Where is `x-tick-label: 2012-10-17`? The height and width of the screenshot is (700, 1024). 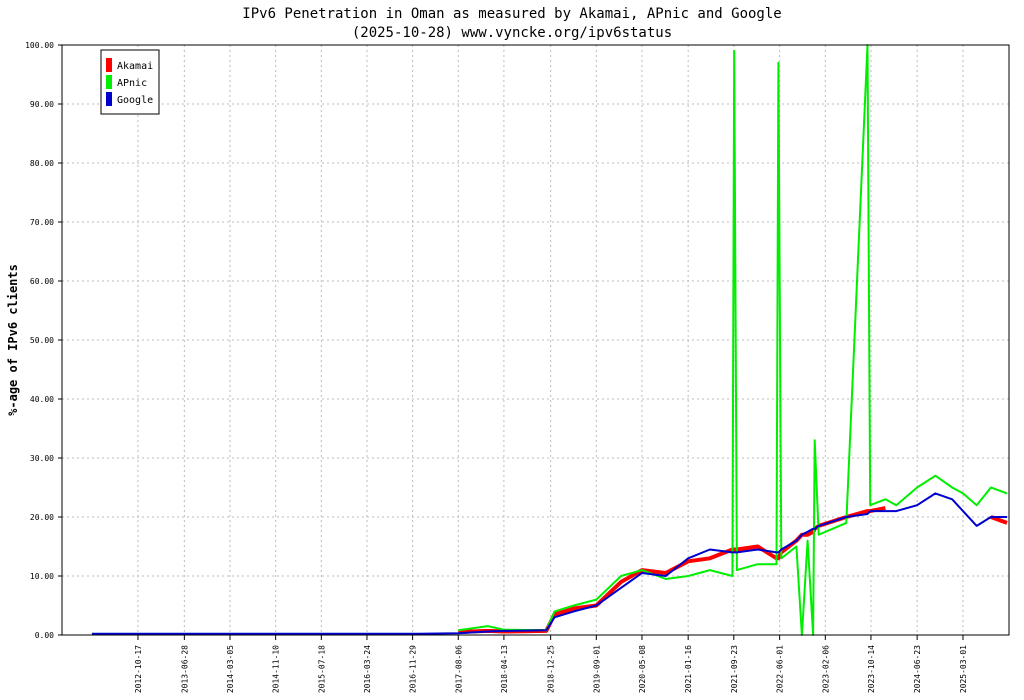
x-tick-label: 2012-10-17 is located at coordinates (138, 669).